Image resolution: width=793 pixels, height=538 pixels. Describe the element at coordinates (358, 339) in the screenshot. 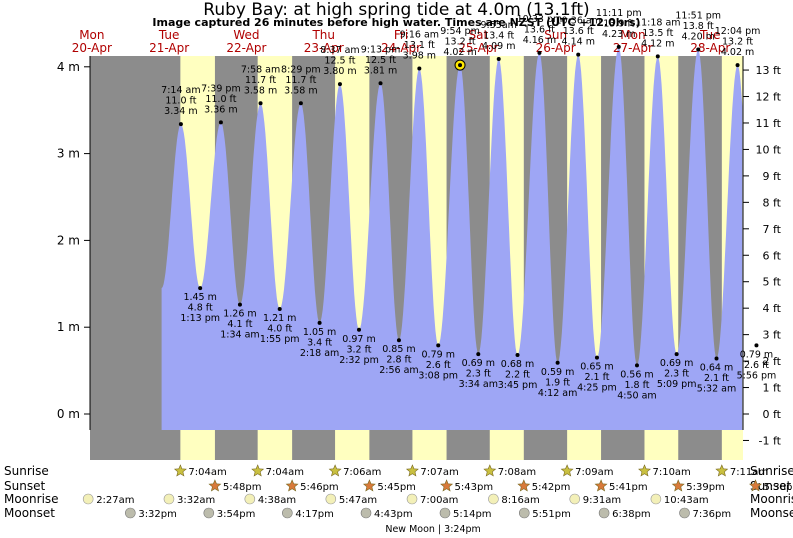

I see `tide-label: 0.97 m` at that location.